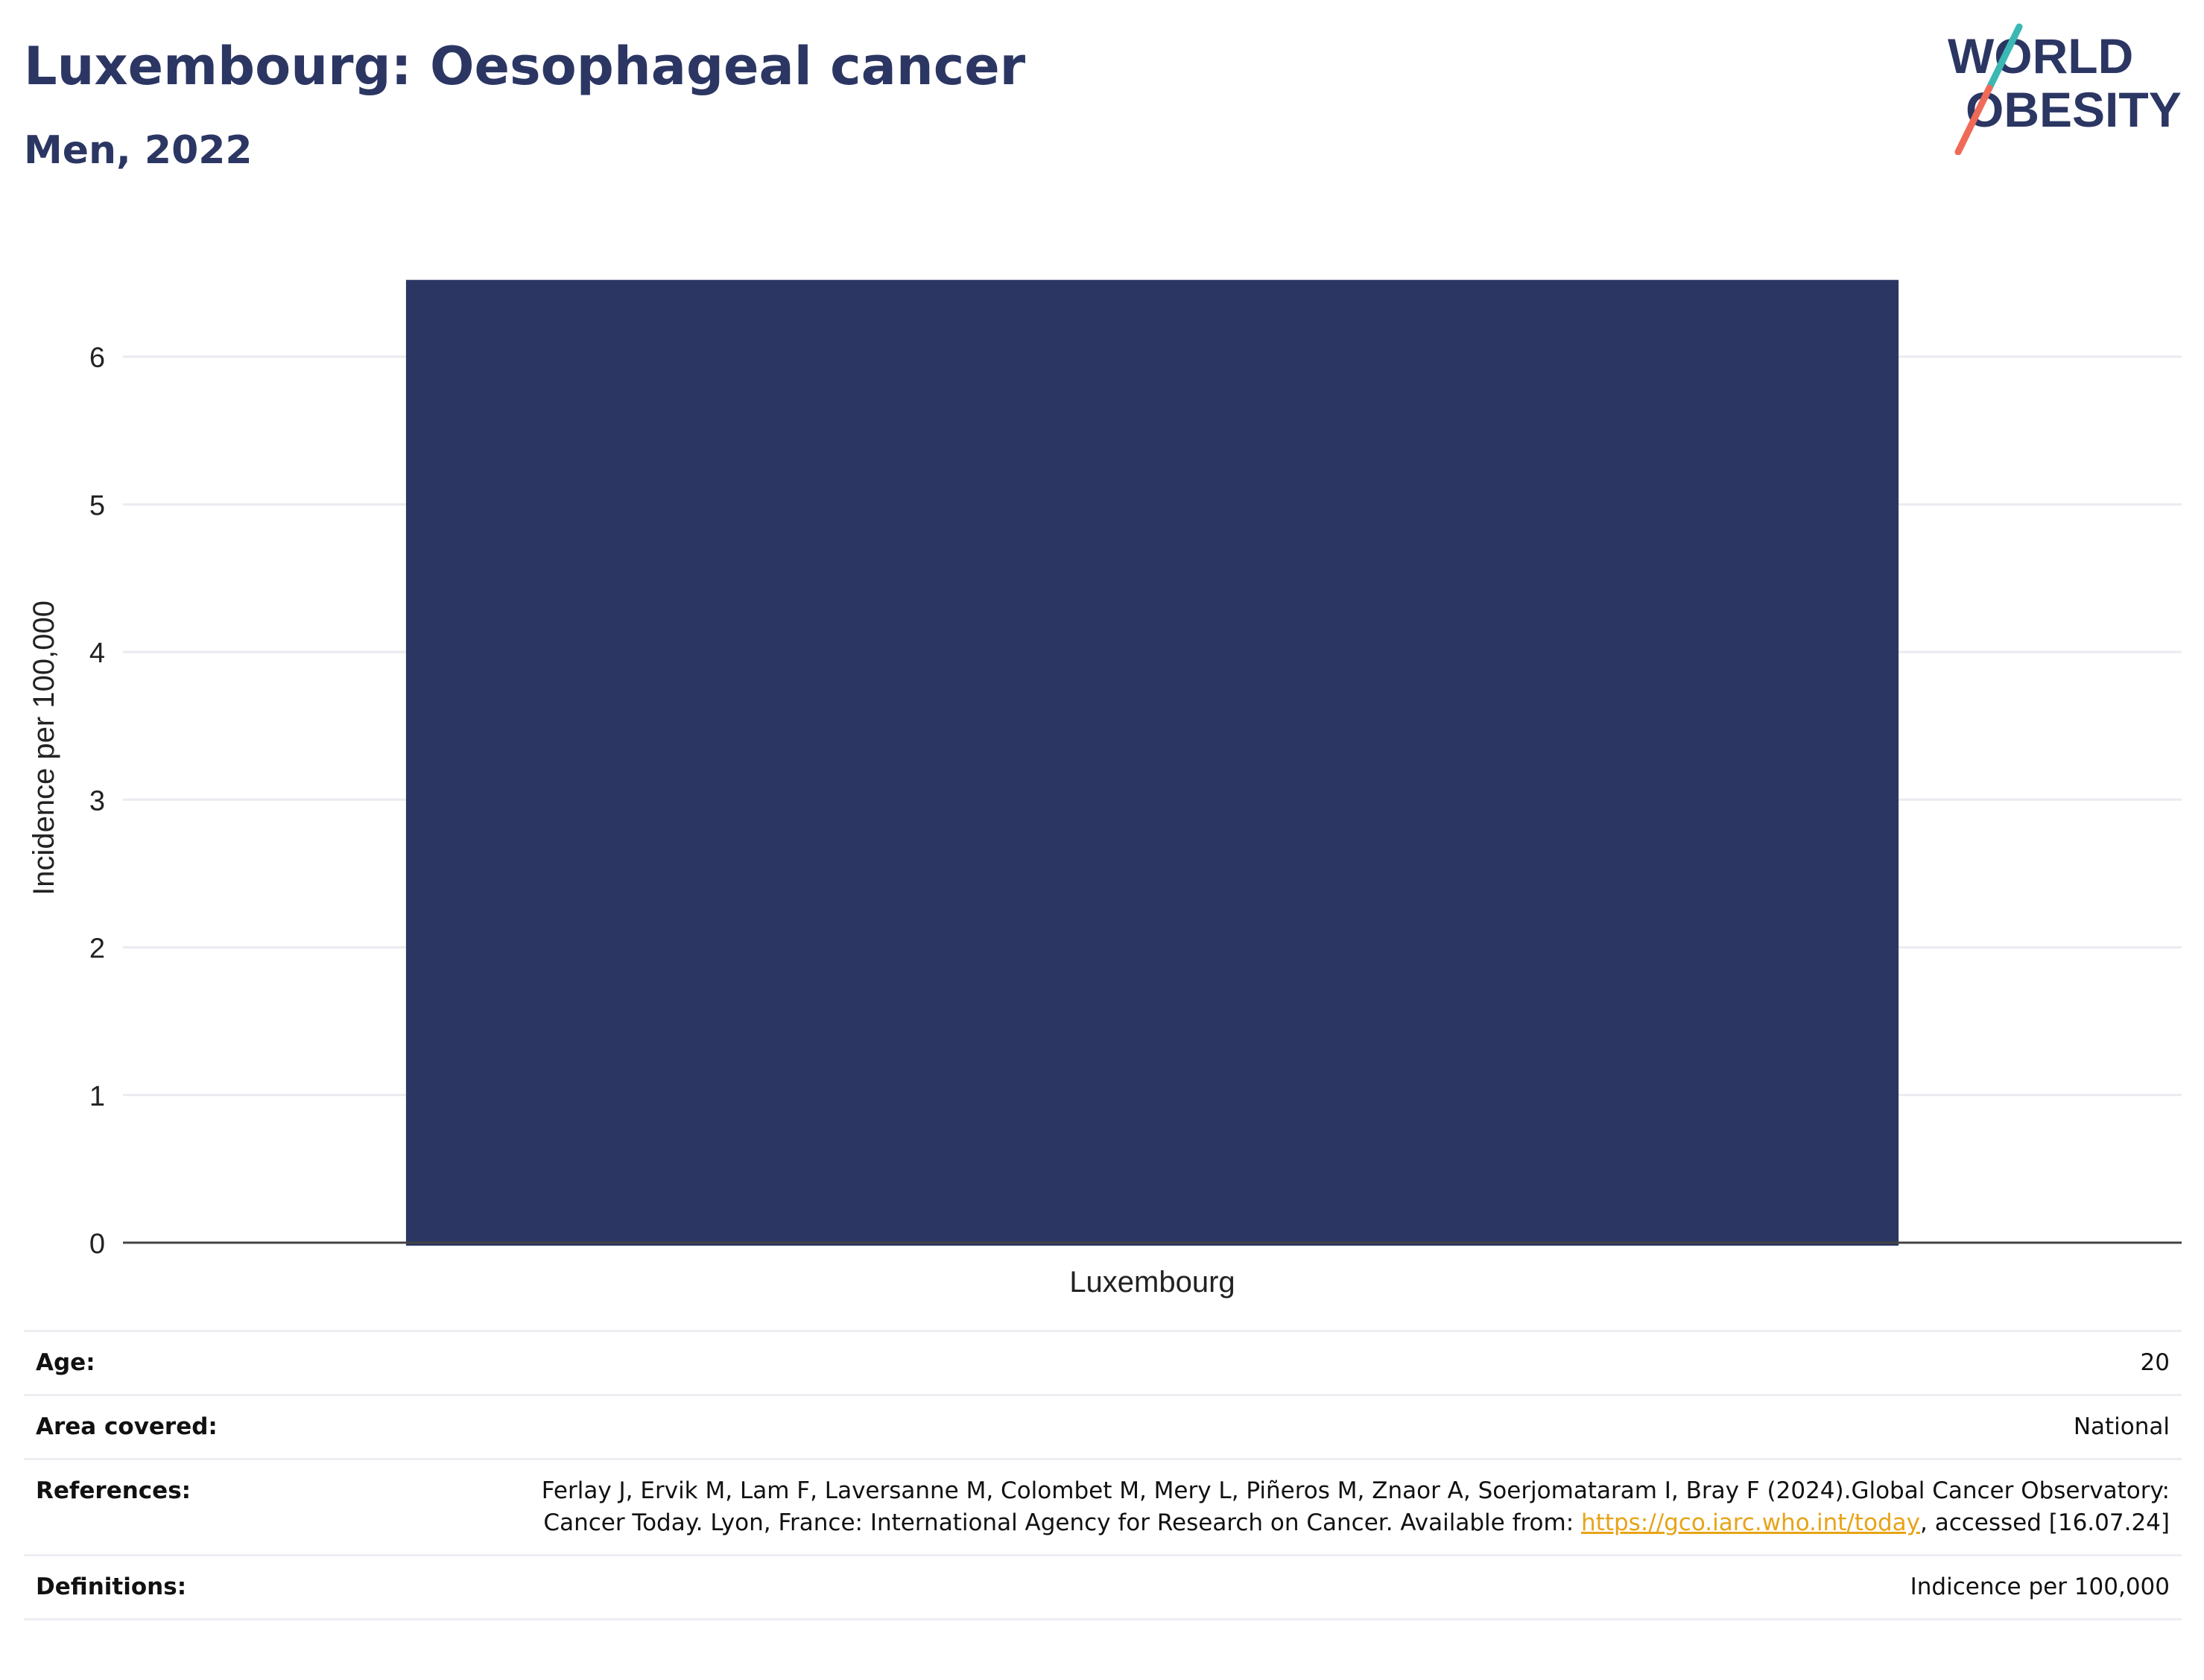 This screenshot has height=1680, width=2204. Describe the element at coordinates (2040, 55) in the screenshot. I see `logo-line1: WORLD` at that location.